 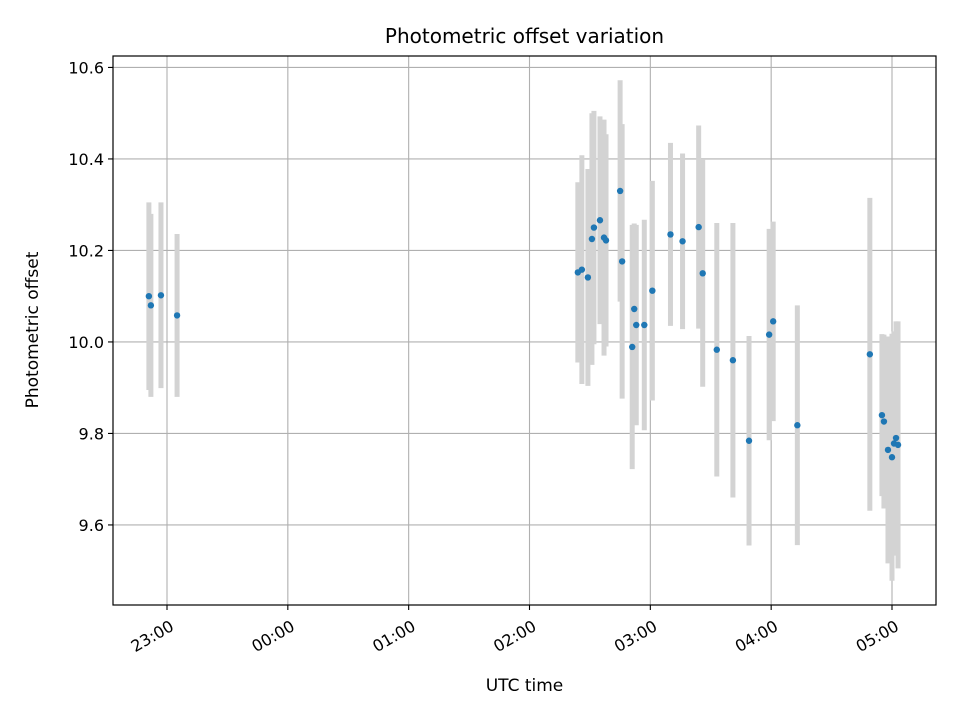 I want to click on y-axis: 9.6 9.8 10.0 10.2 10.4 10.6, so click(x=90, y=296).